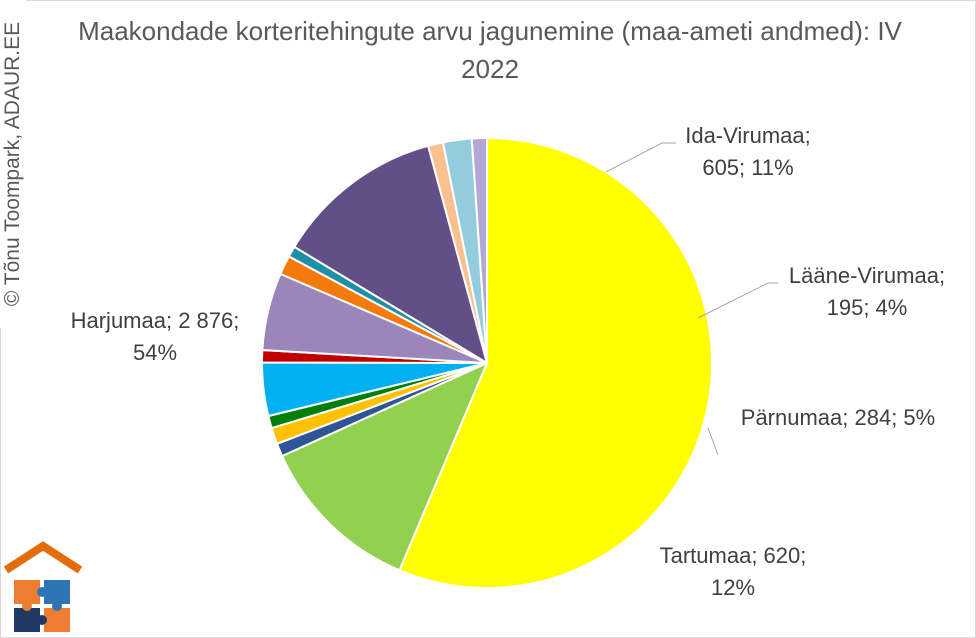  I want to click on watermark: © Tõnu Toompark, ADAUR.EE, so click(13, 164).